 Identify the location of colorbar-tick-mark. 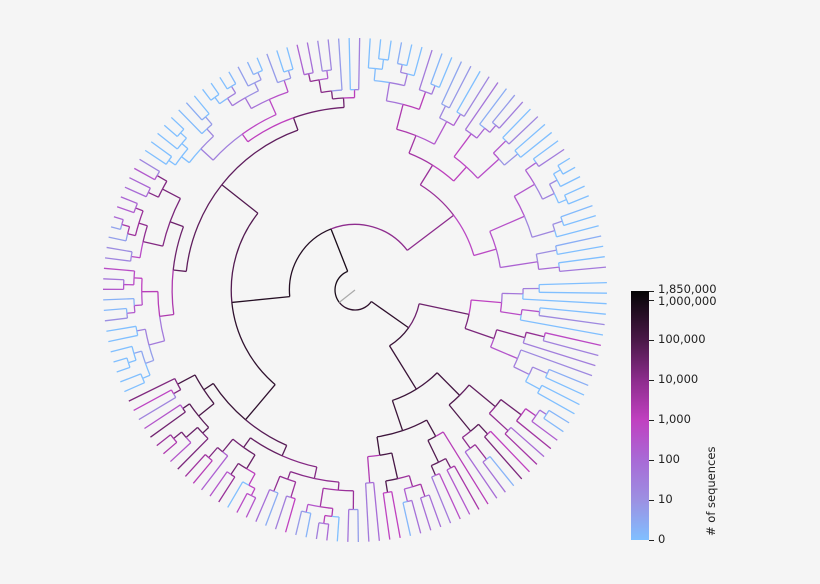
(651, 291).